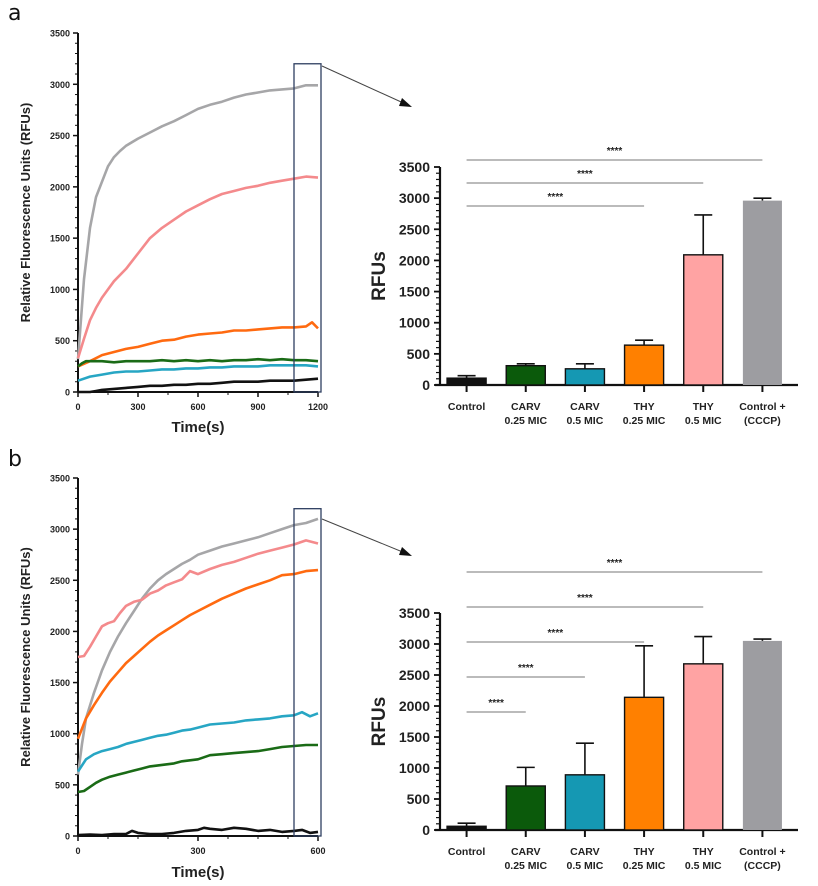  I want to click on panel-label: b, so click(15, 459).